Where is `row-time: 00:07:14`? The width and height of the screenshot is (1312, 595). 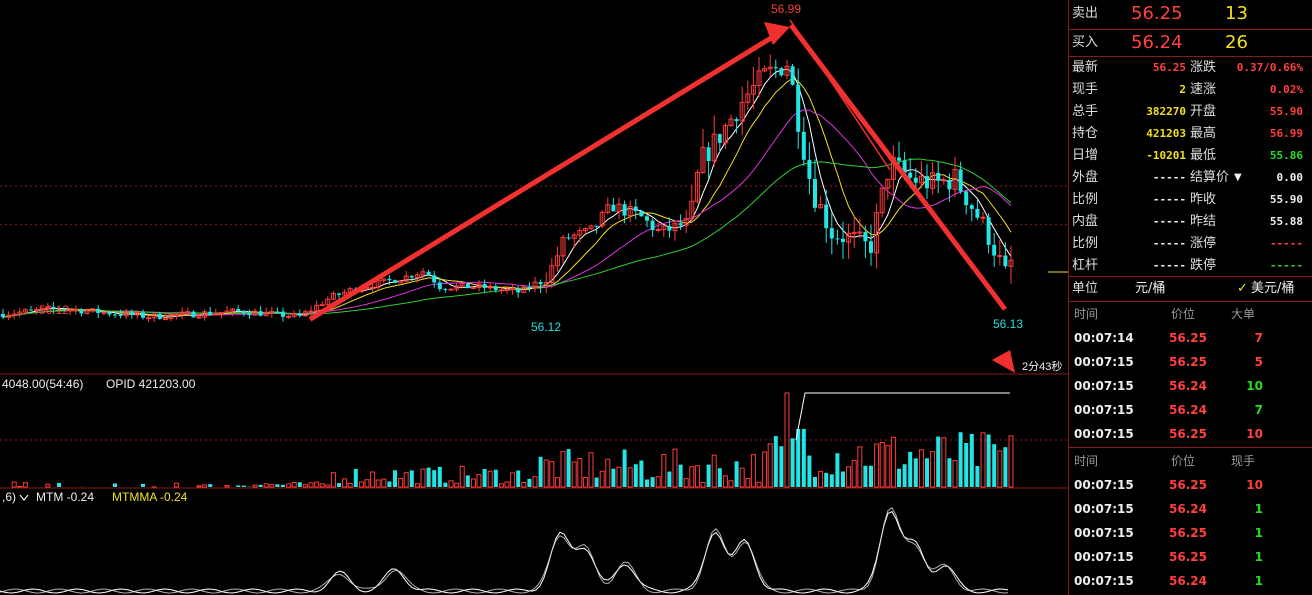
row-time: 00:07:14 is located at coordinates (1104, 338).